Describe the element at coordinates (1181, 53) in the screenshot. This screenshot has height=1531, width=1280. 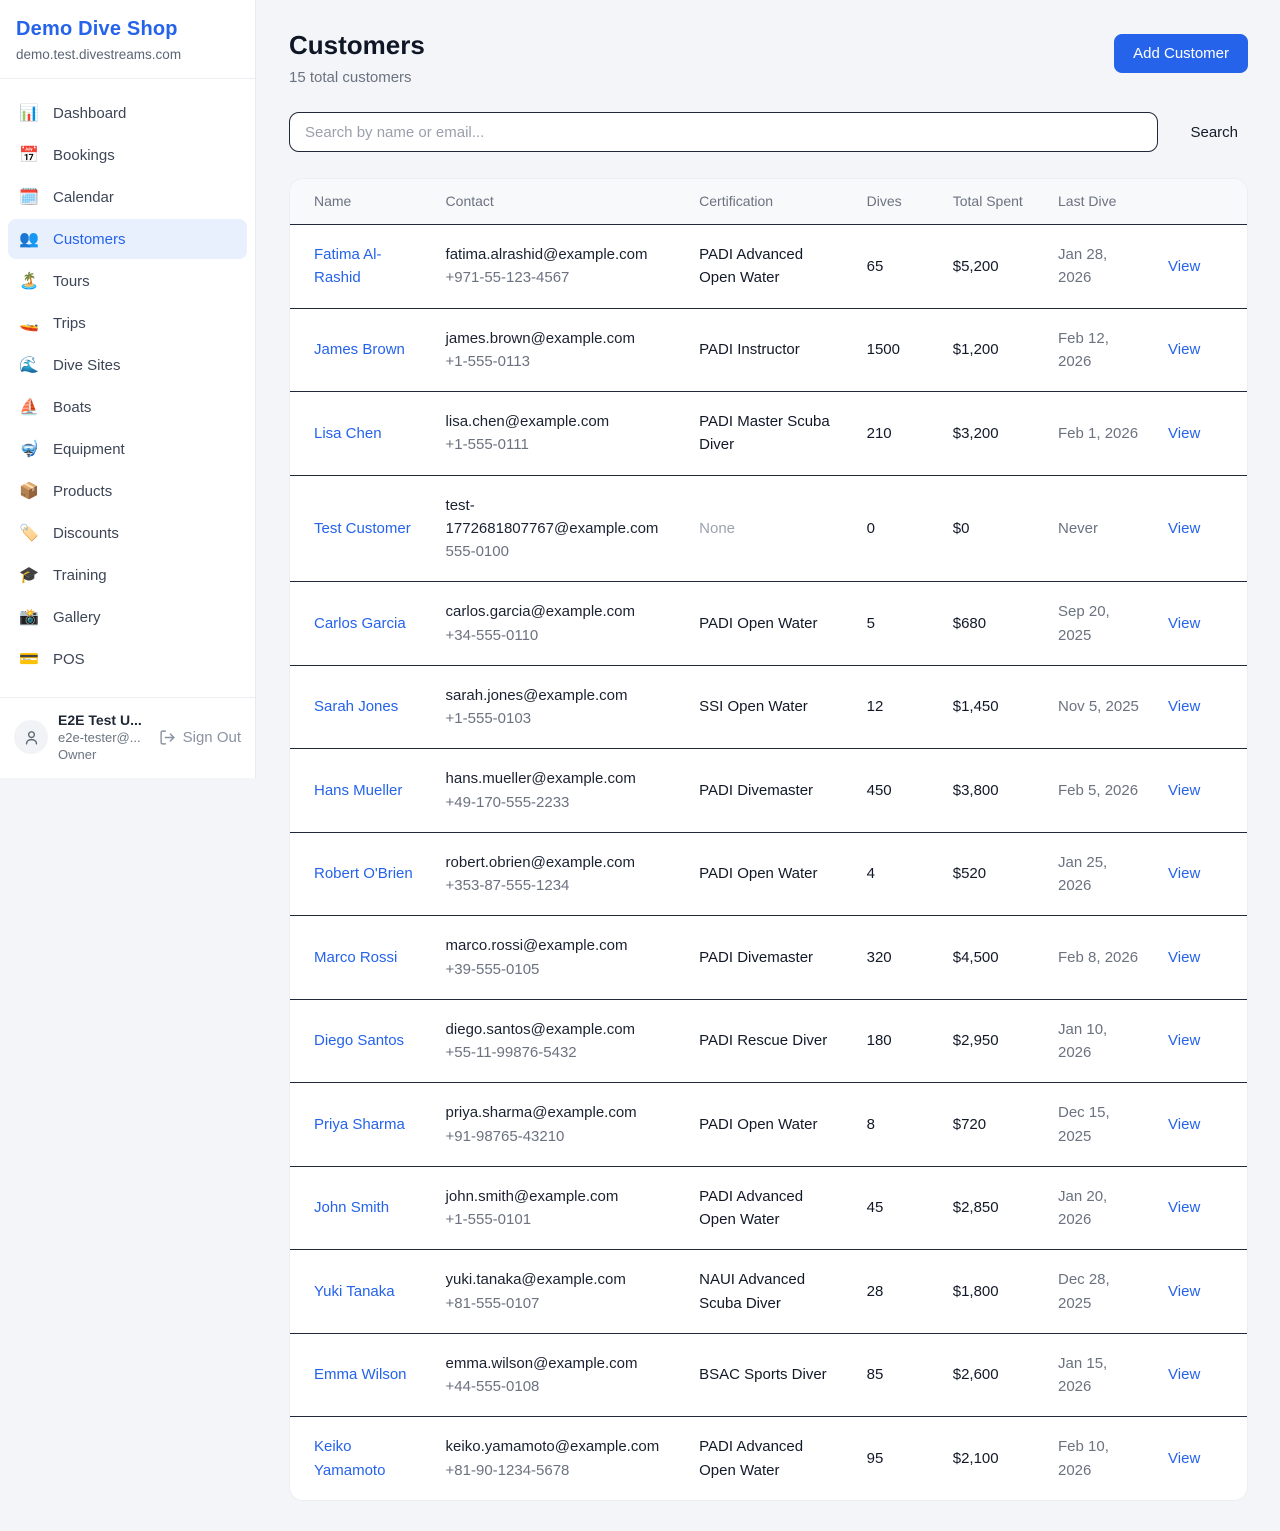
I see `add-customer-button: Add Customer` at that location.